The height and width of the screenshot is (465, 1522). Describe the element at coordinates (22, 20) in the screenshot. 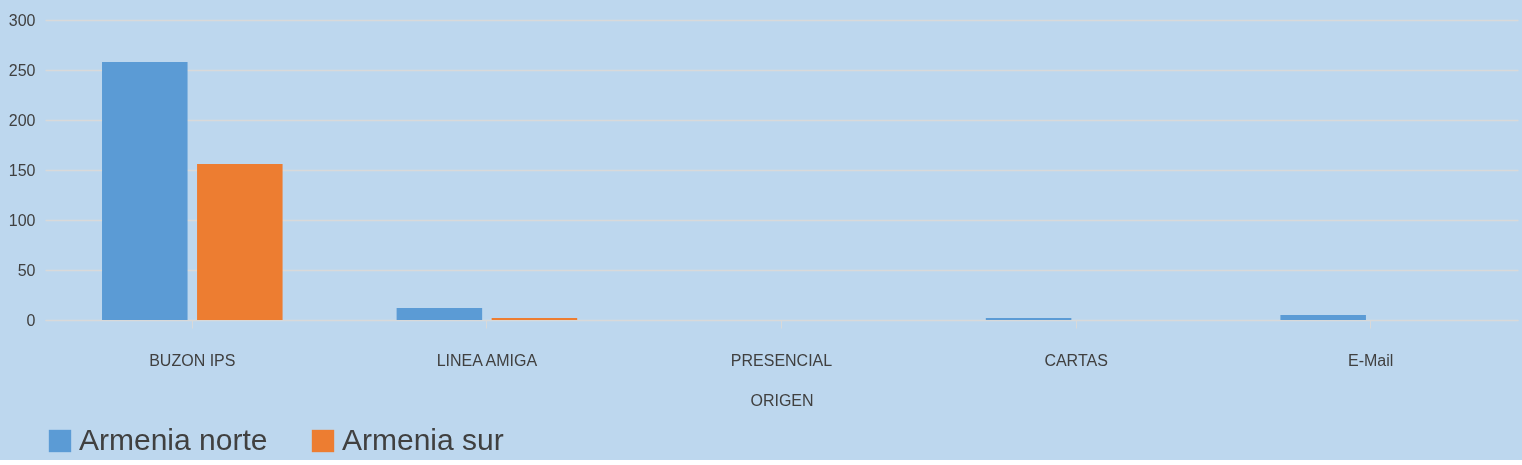

I see `y-tick-label: 300` at that location.